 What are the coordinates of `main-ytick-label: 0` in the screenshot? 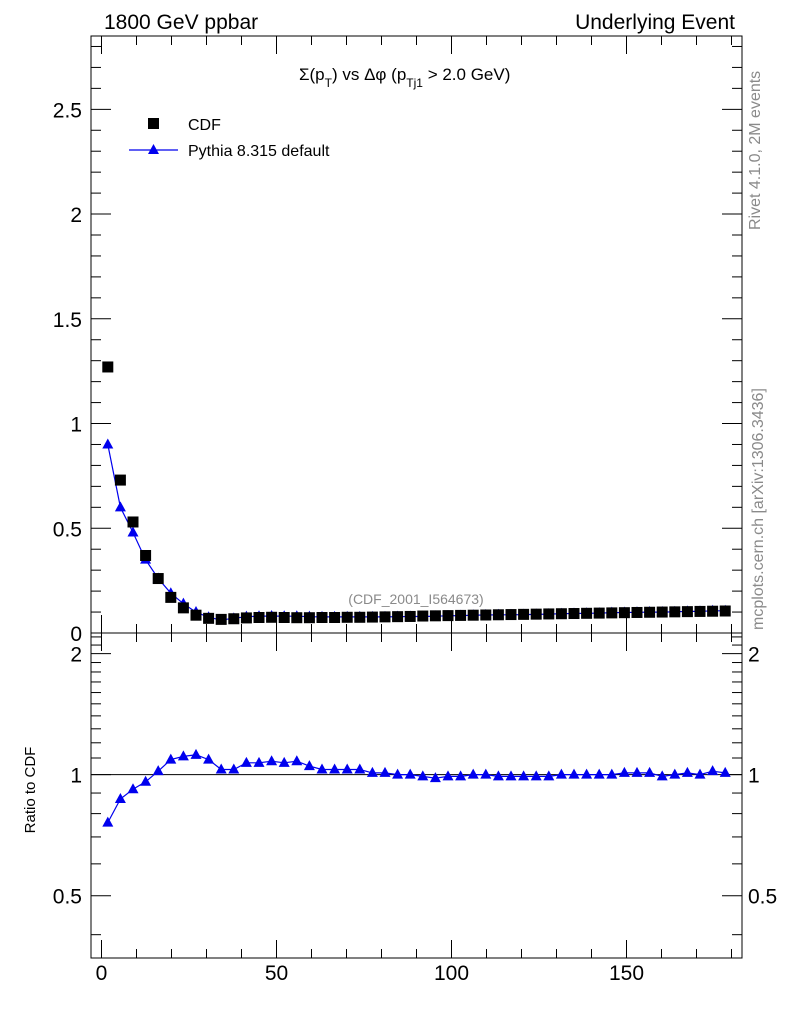 It's located at (76, 634).